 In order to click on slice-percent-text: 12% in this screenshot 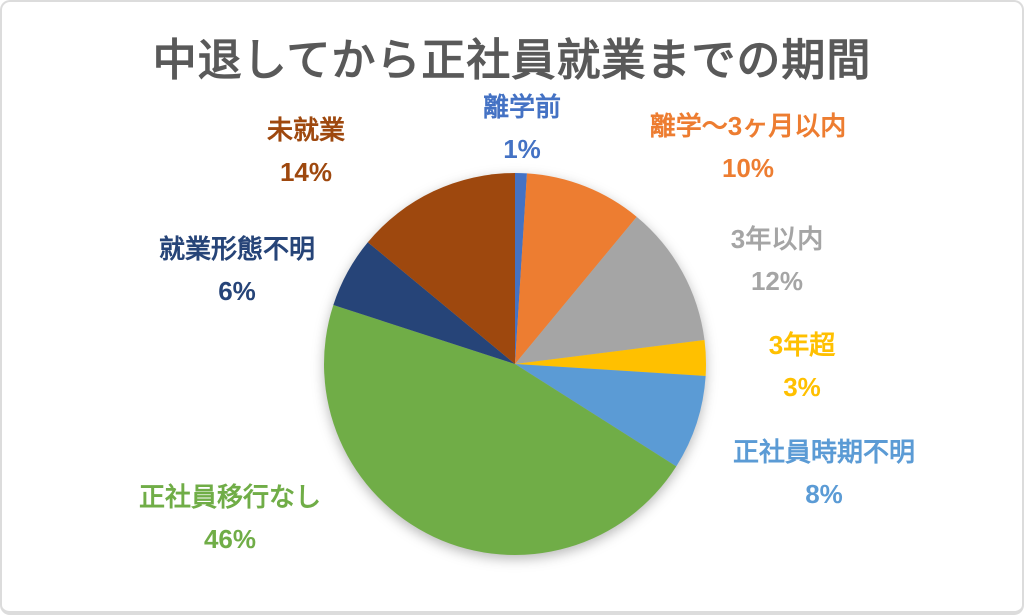, I will do `click(777, 281)`.